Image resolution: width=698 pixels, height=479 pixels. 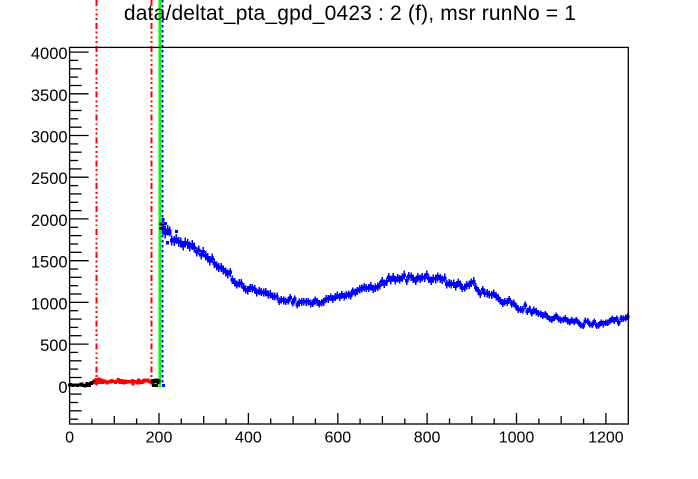 I want to click on svg-text: 800, so click(x=427, y=438).